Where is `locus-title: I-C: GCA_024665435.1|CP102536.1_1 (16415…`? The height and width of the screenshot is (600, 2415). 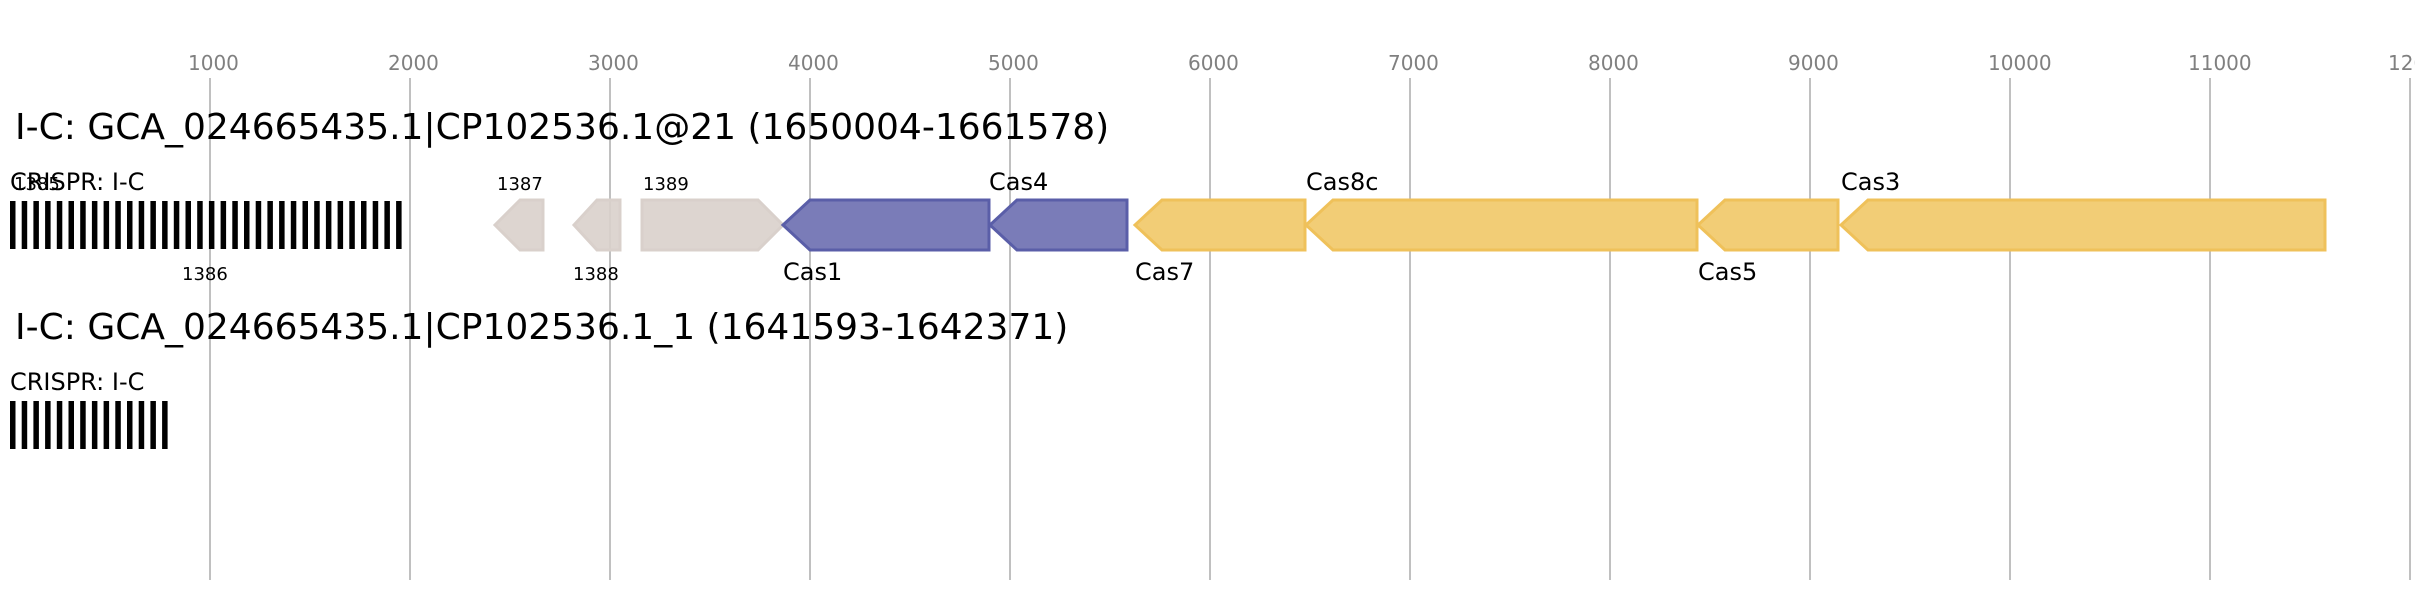 locus-title: I-C: GCA_024665435.1|CP102536.1_1 (16415… is located at coordinates (541, 327).